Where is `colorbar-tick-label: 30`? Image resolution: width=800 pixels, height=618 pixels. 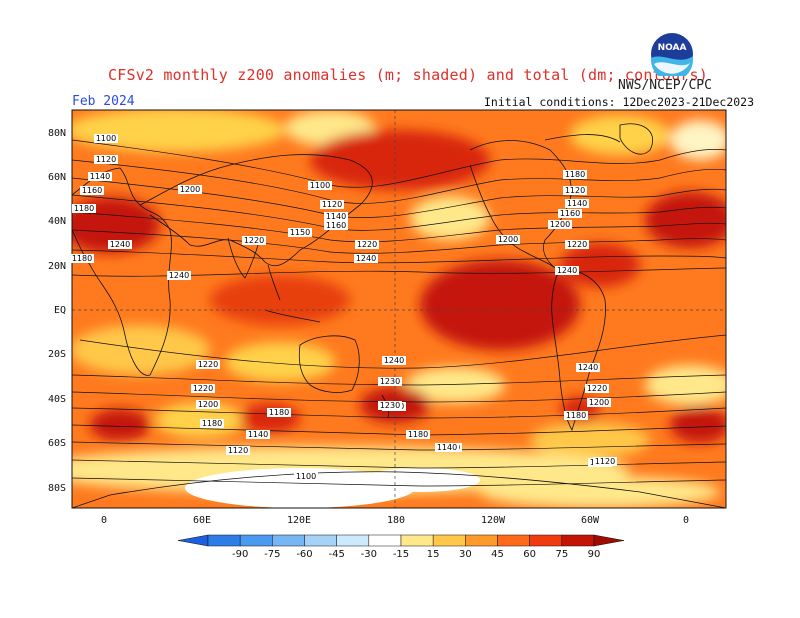 colorbar-tick-label: 30 is located at coordinates (465, 554).